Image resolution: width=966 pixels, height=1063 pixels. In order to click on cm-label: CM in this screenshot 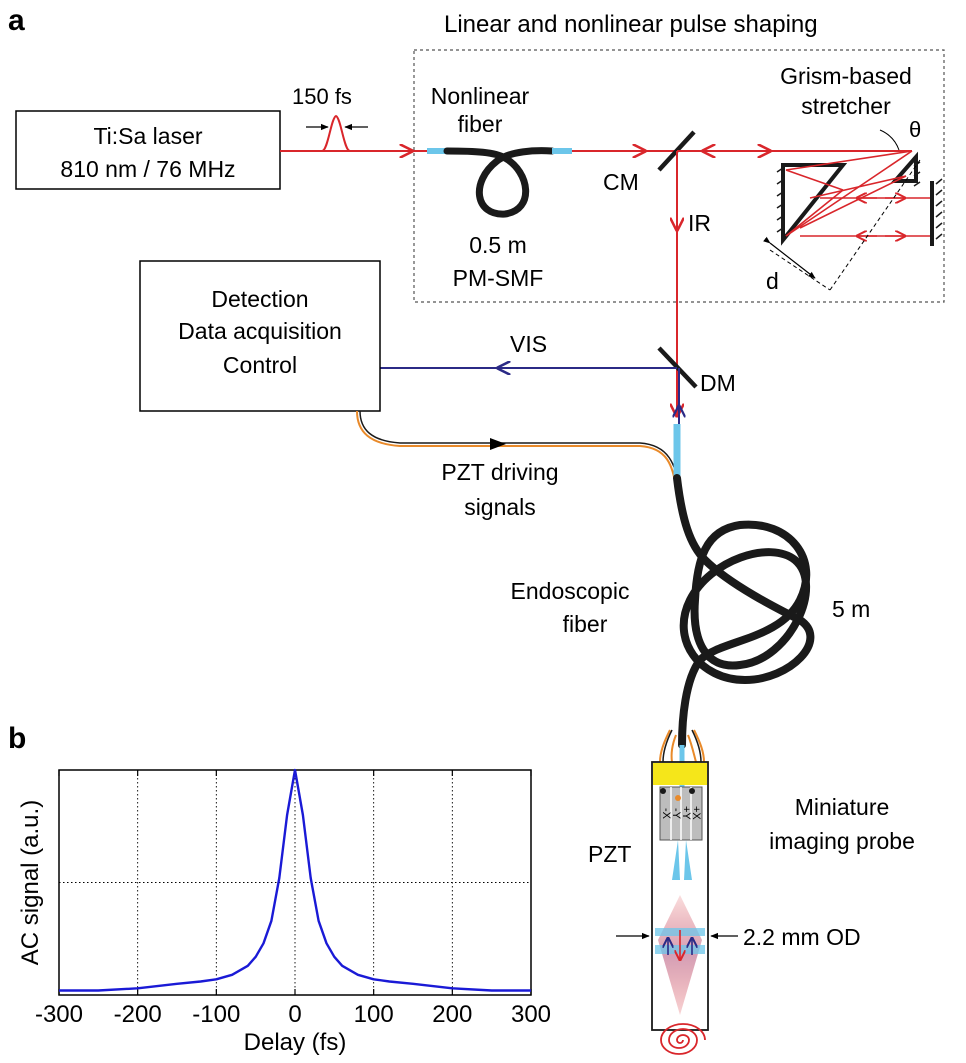, I will do `click(621, 182)`.